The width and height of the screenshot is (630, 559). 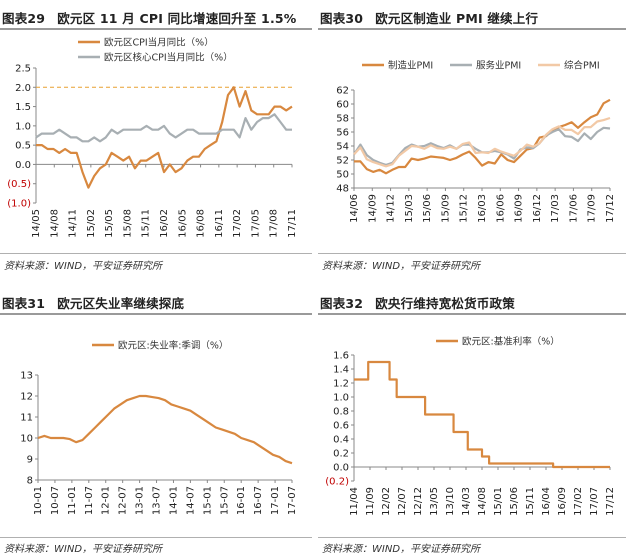 What do you see at coordinates (207, 500) in the screenshot?
I see `x-tick-label: 15-01` at bounding box center [207, 500].